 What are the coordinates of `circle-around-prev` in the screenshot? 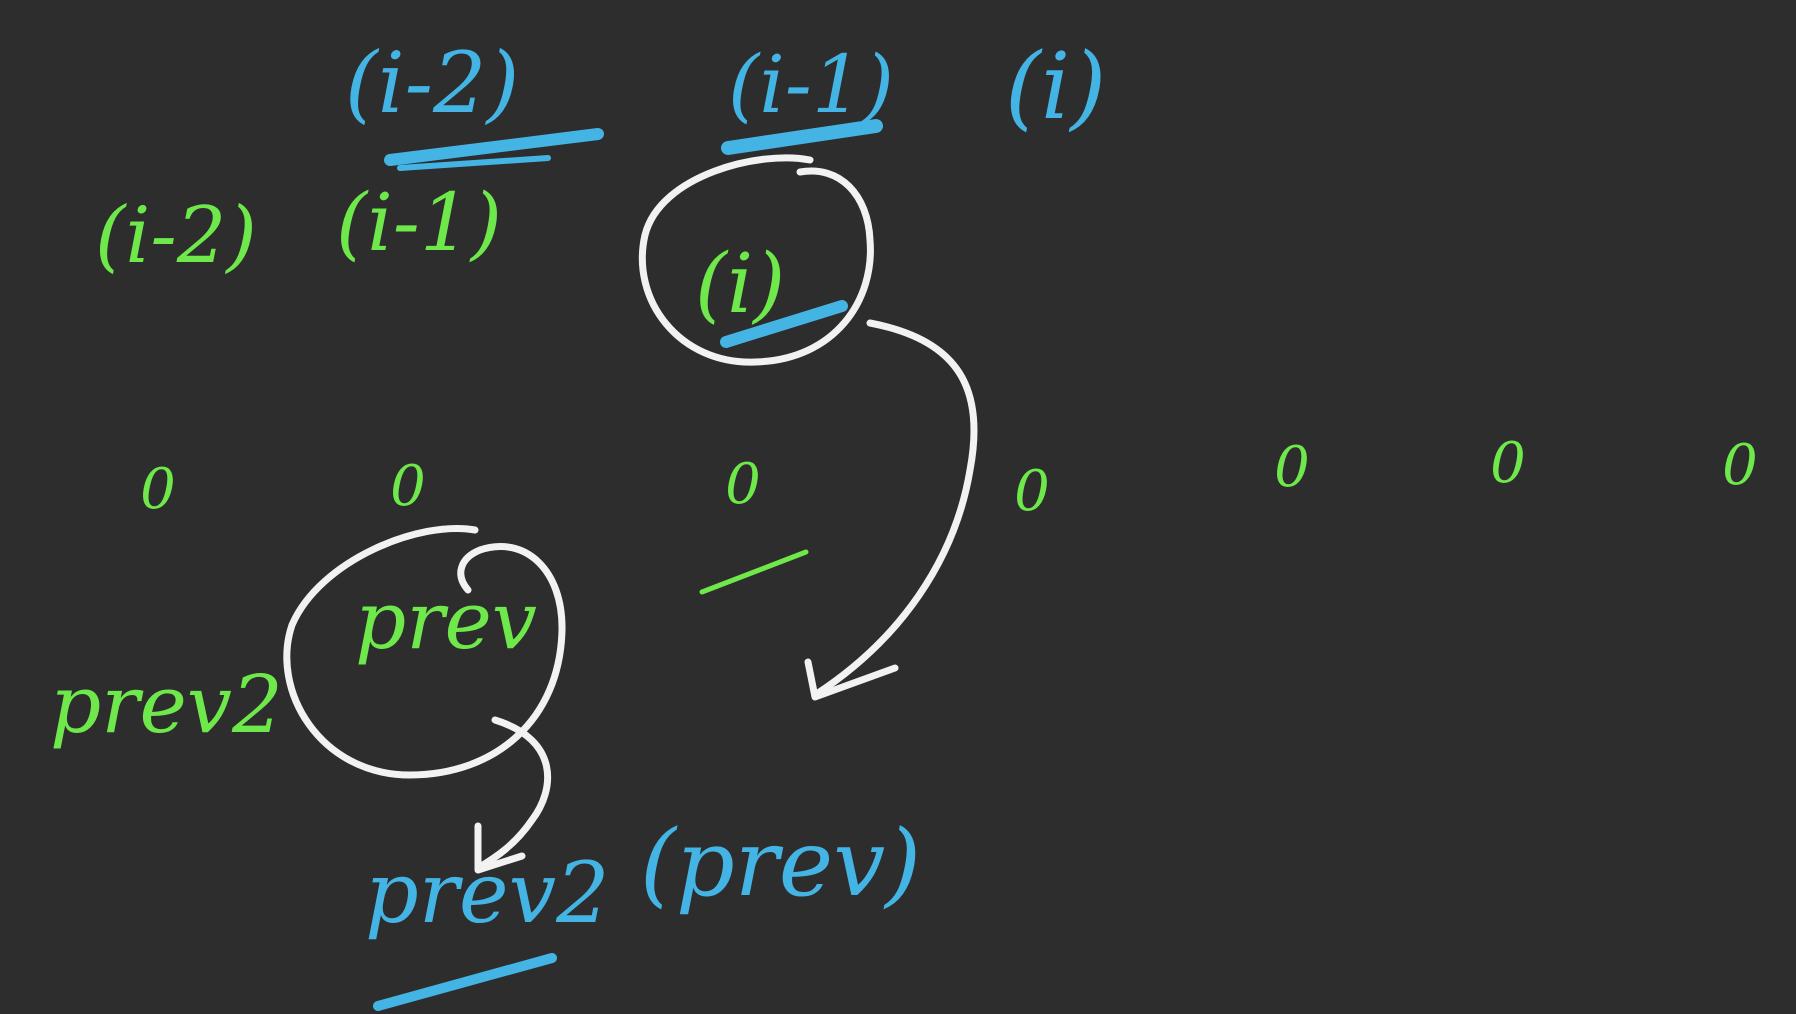 It's located at (424, 652).